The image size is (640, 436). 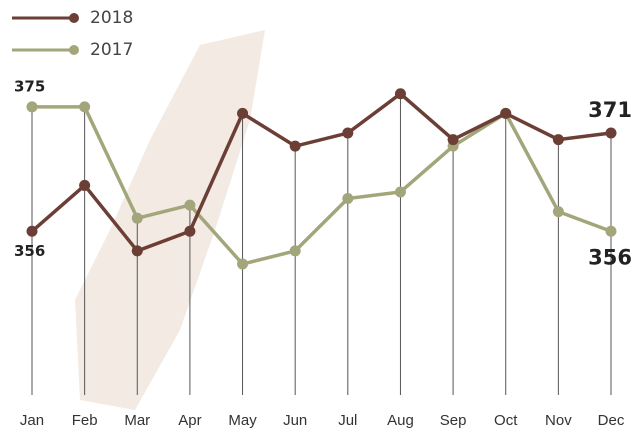 What do you see at coordinates (610, 110) in the screenshot?
I see `value-label: 371` at bounding box center [610, 110].